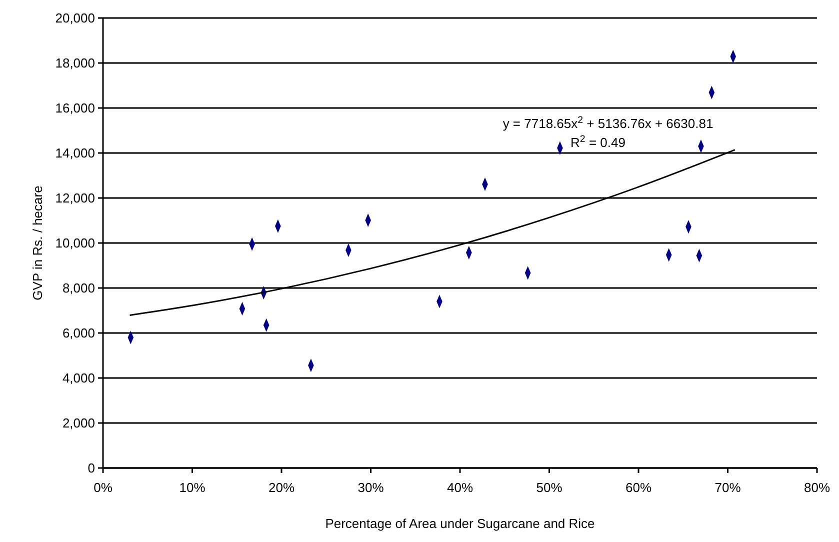  I want to click on y-tick-label: 4,000, so click(78, 378).